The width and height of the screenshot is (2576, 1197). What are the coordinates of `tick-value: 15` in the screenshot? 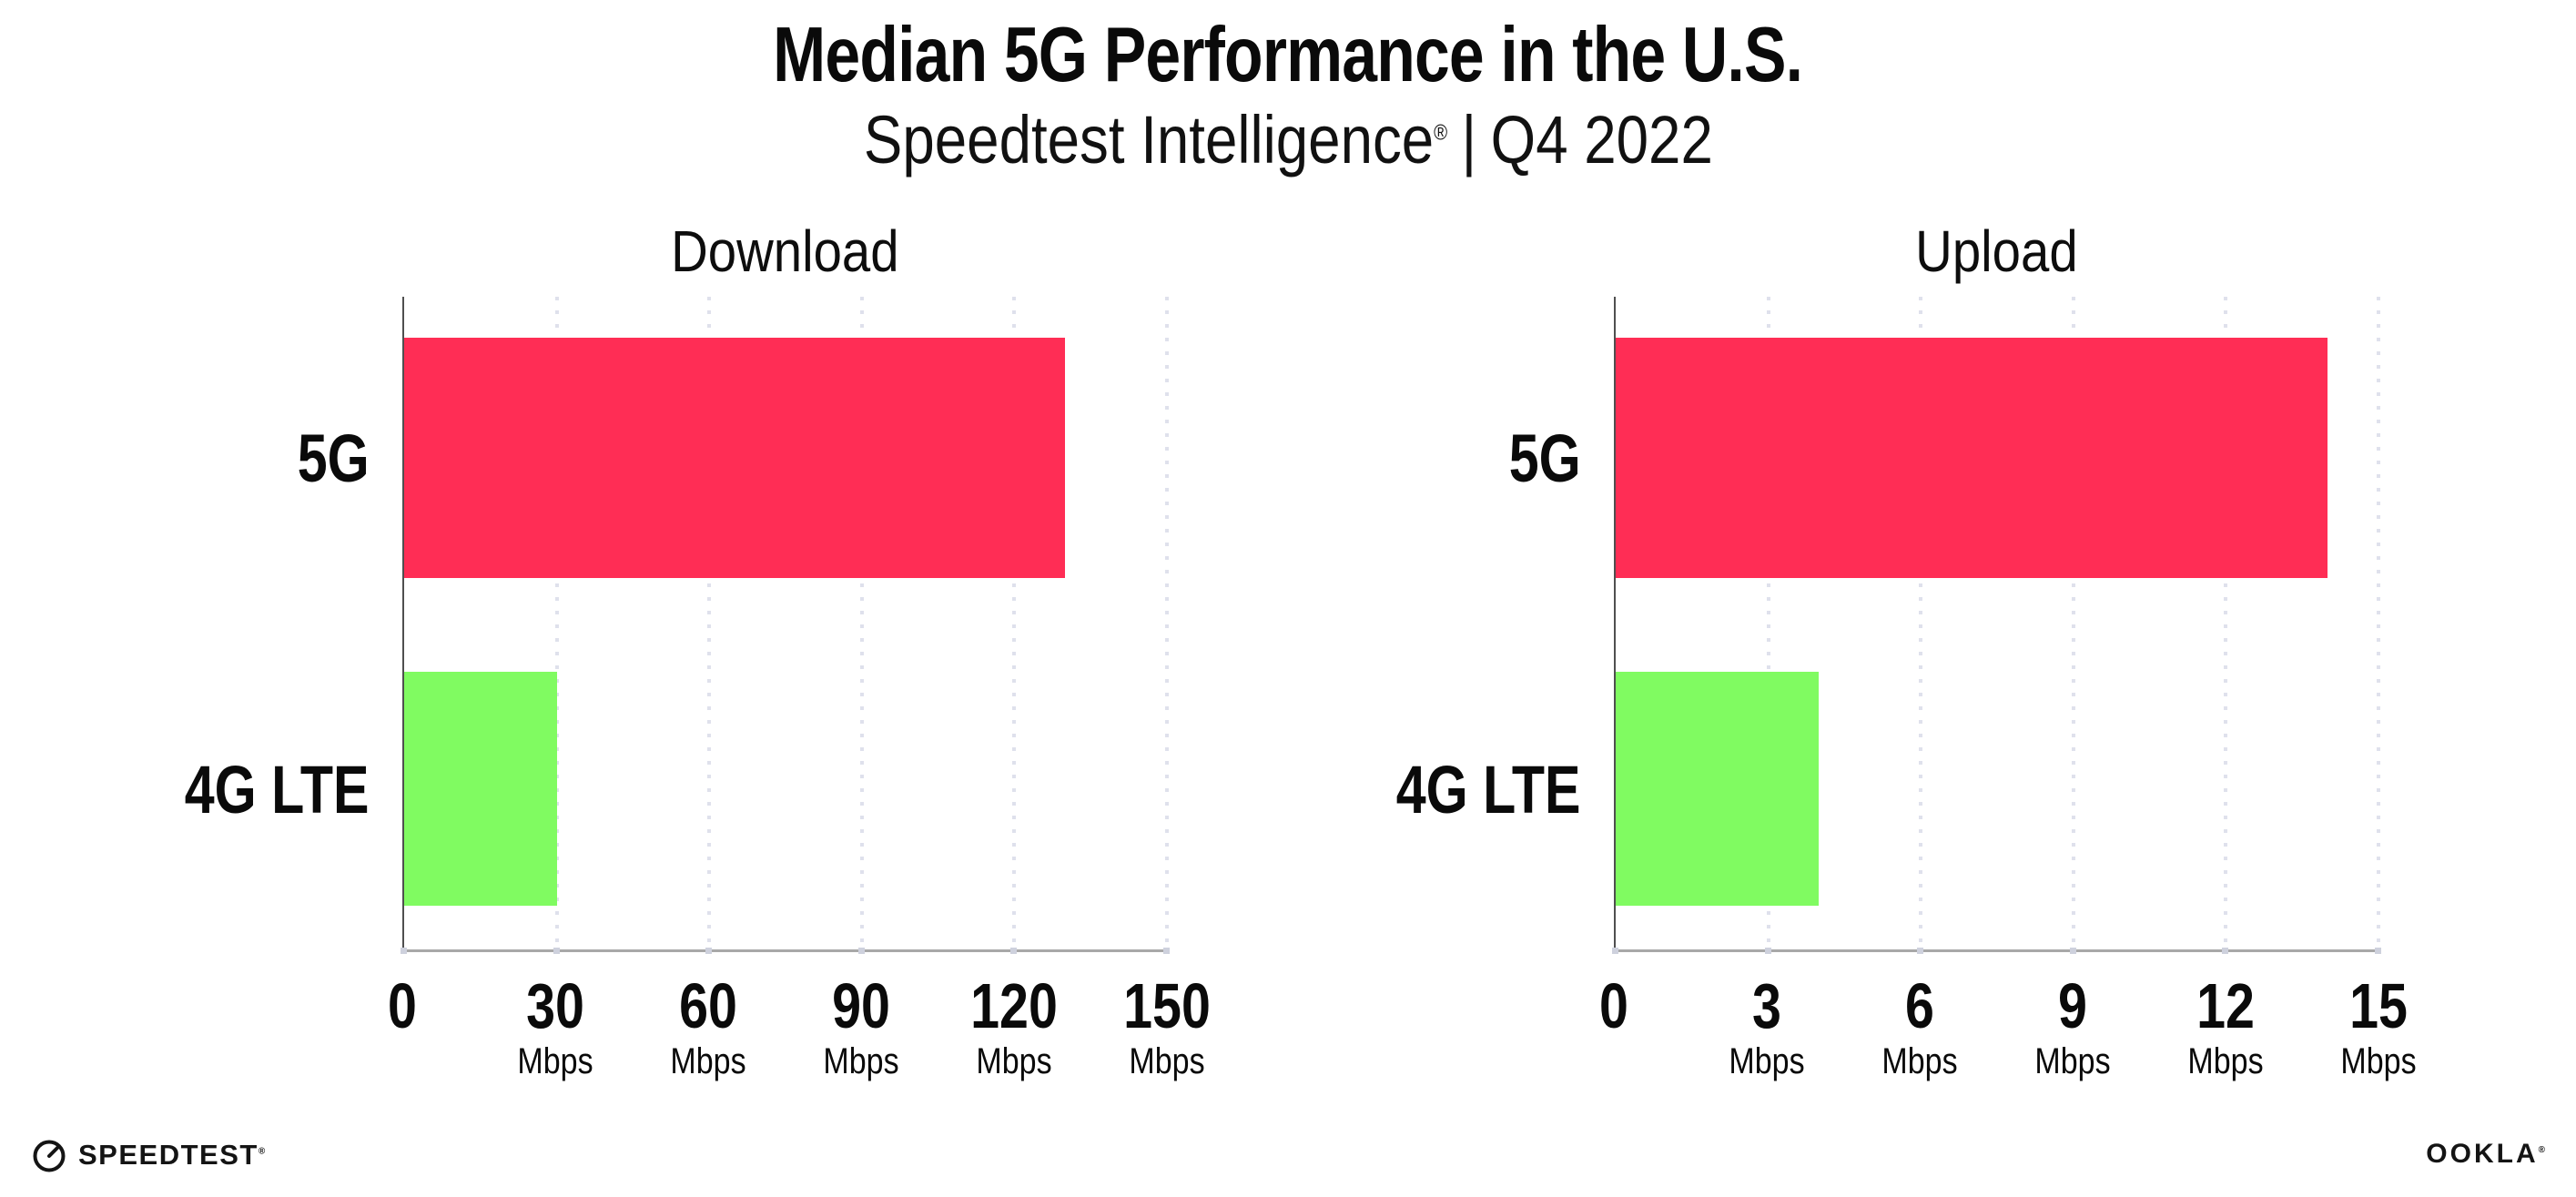 It's located at (2378, 1006).